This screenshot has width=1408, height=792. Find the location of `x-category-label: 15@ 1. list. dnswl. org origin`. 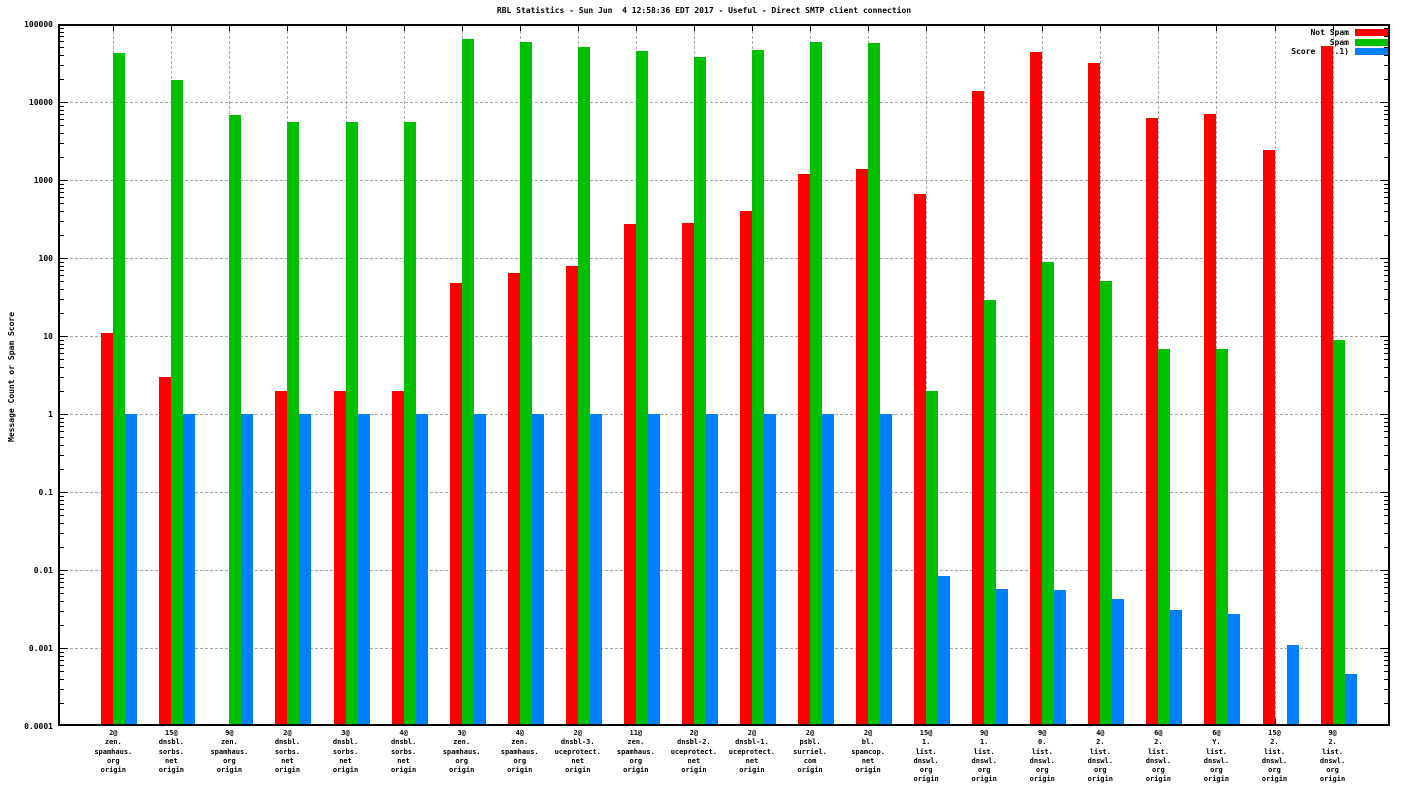

x-category-label: 15@ 1. list. dnswl. org origin is located at coordinates (925, 757).